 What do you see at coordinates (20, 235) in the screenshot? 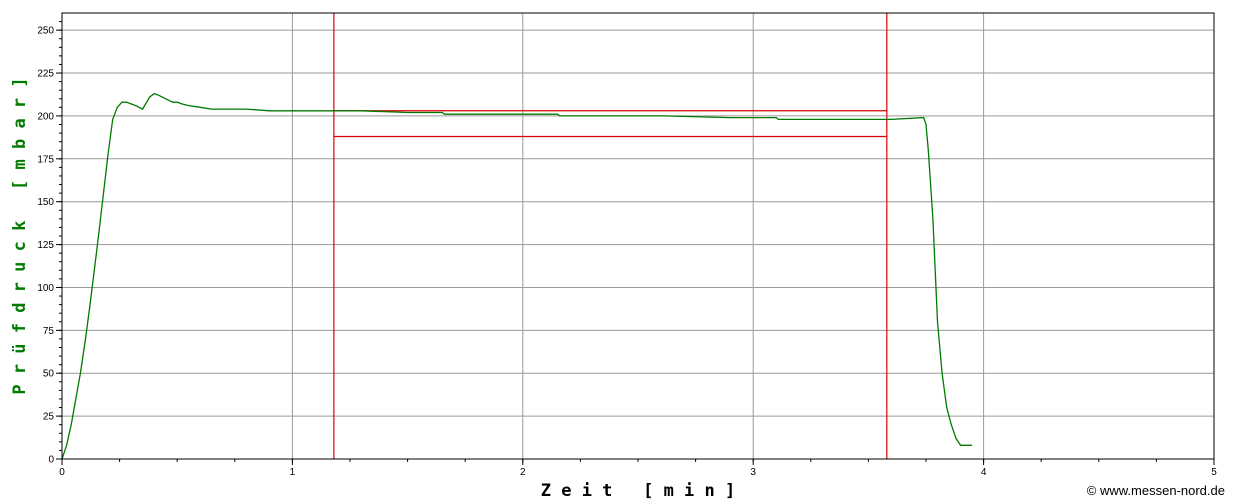
I see `y-axis-title: P r ü f d r u c k [ m b a r ]` at bounding box center [20, 235].